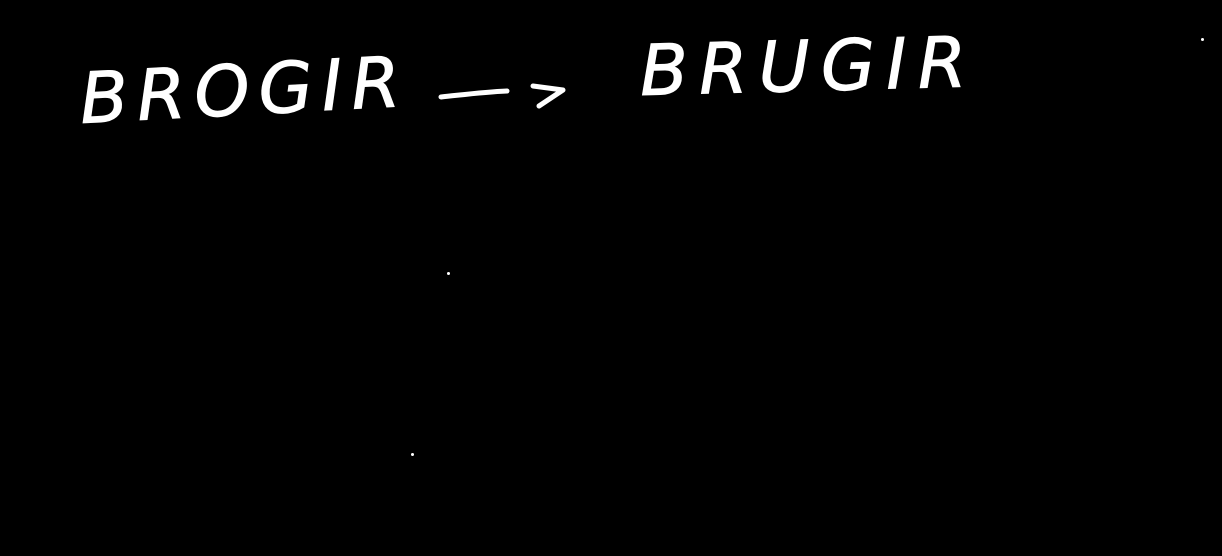  Describe the element at coordinates (808, 67) in the screenshot. I see `handwritten-word-changed: BRUGIR` at that location.